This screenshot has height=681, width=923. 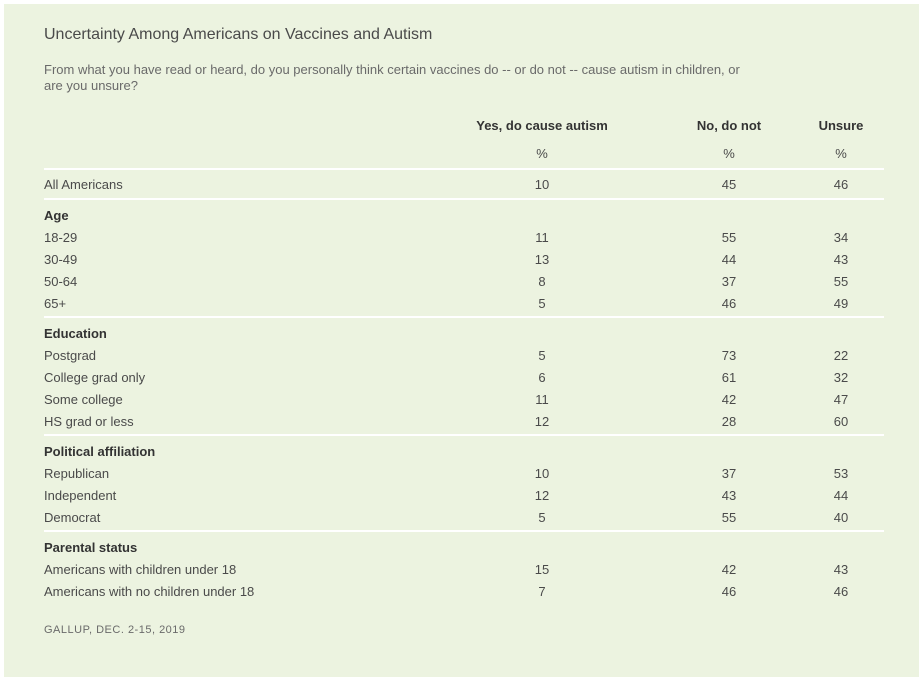 What do you see at coordinates (83, 399) in the screenshot?
I see `row-label: Some college` at bounding box center [83, 399].